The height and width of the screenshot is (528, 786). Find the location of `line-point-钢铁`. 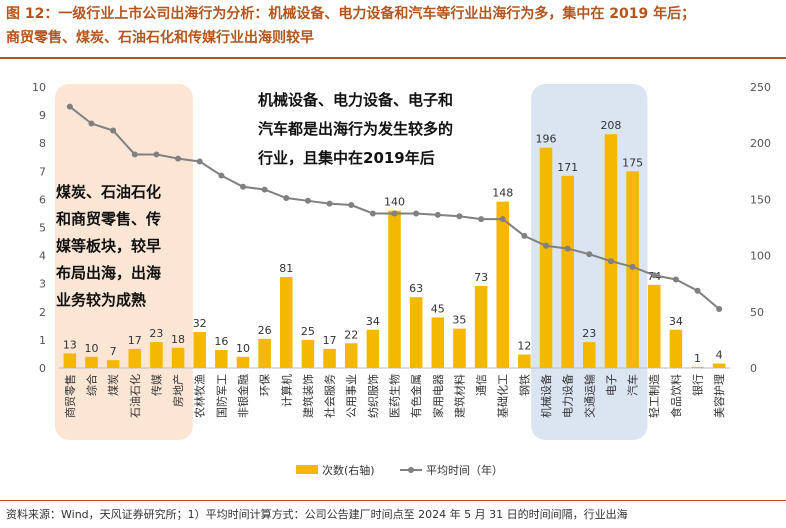

line-point-钢铁 is located at coordinates (524, 235).